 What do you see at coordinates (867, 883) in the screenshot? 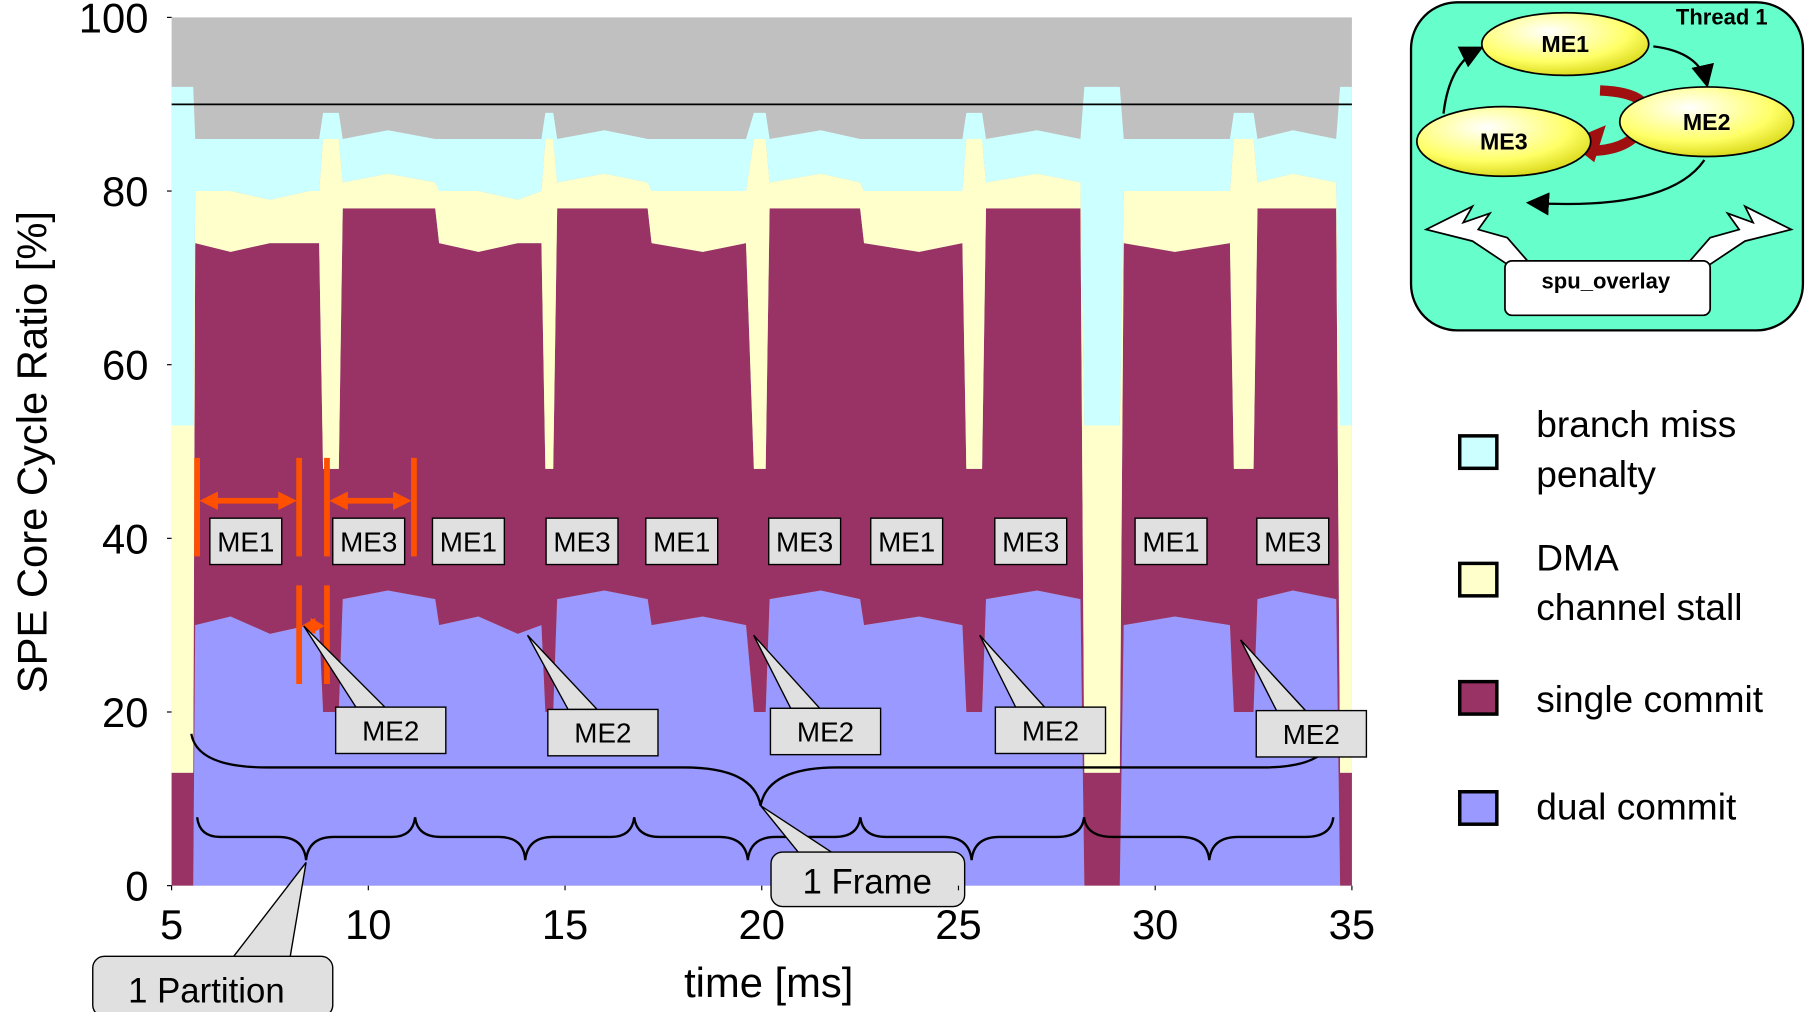
I see `frame-label: 1 Frame` at bounding box center [867, 883].